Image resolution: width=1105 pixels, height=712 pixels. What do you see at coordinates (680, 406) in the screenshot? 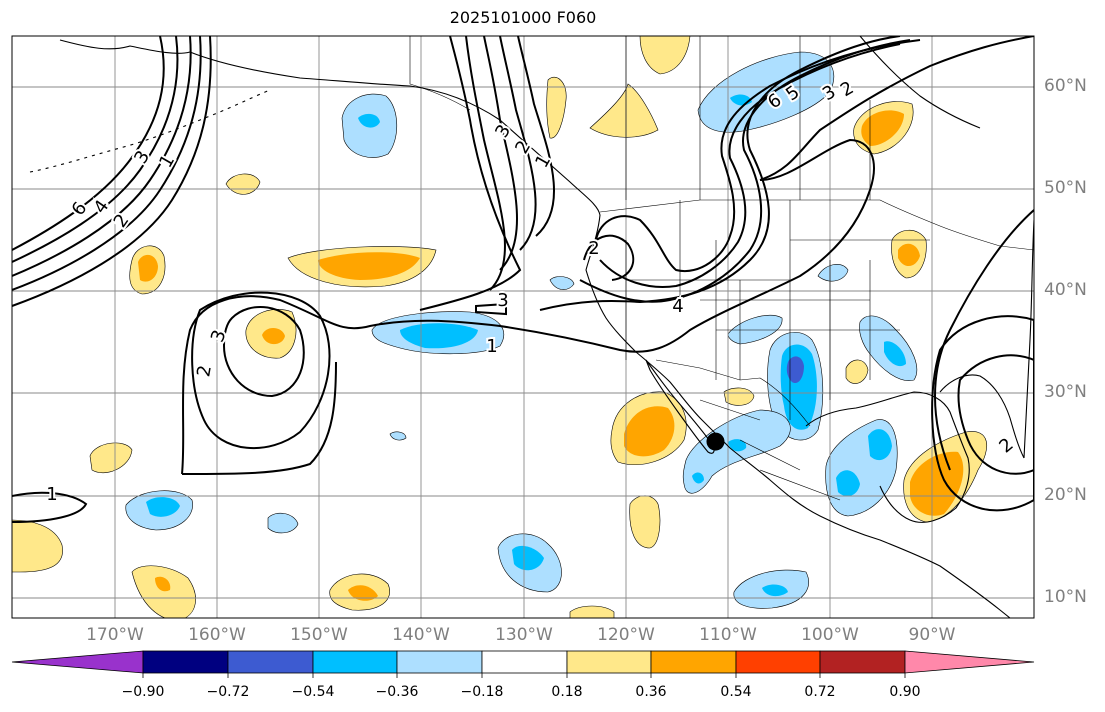
I see `baja-peninsula` at bounding box center [680, 406].